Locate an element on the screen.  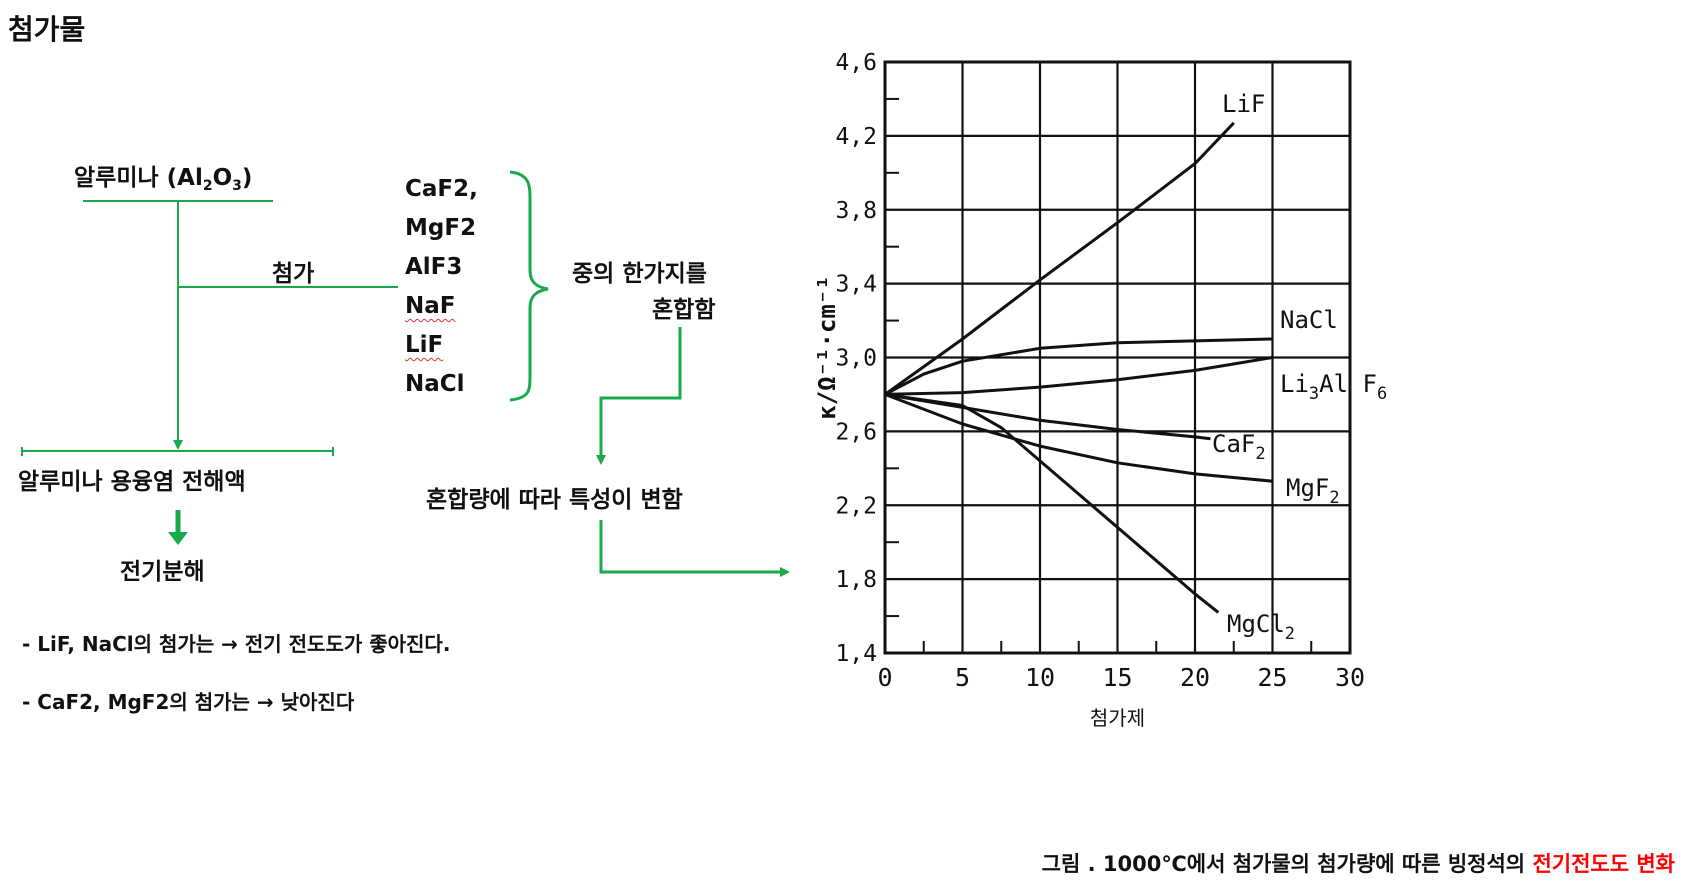
alumina-o: O is located at coordinates (222, 178).